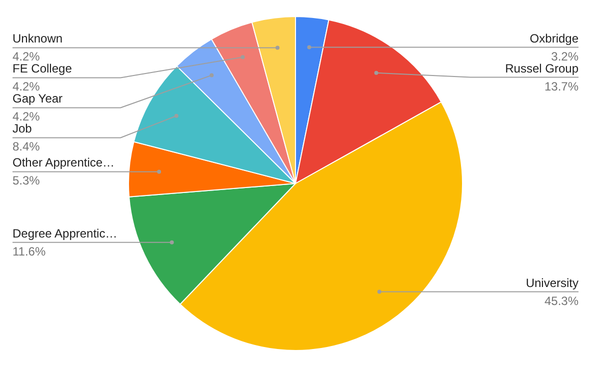 The width and height of the screenshot is (590, 366). Describe the element at coordinates (542, 68) in the screenshot. I see `slice-label: Russel Group` at that location.